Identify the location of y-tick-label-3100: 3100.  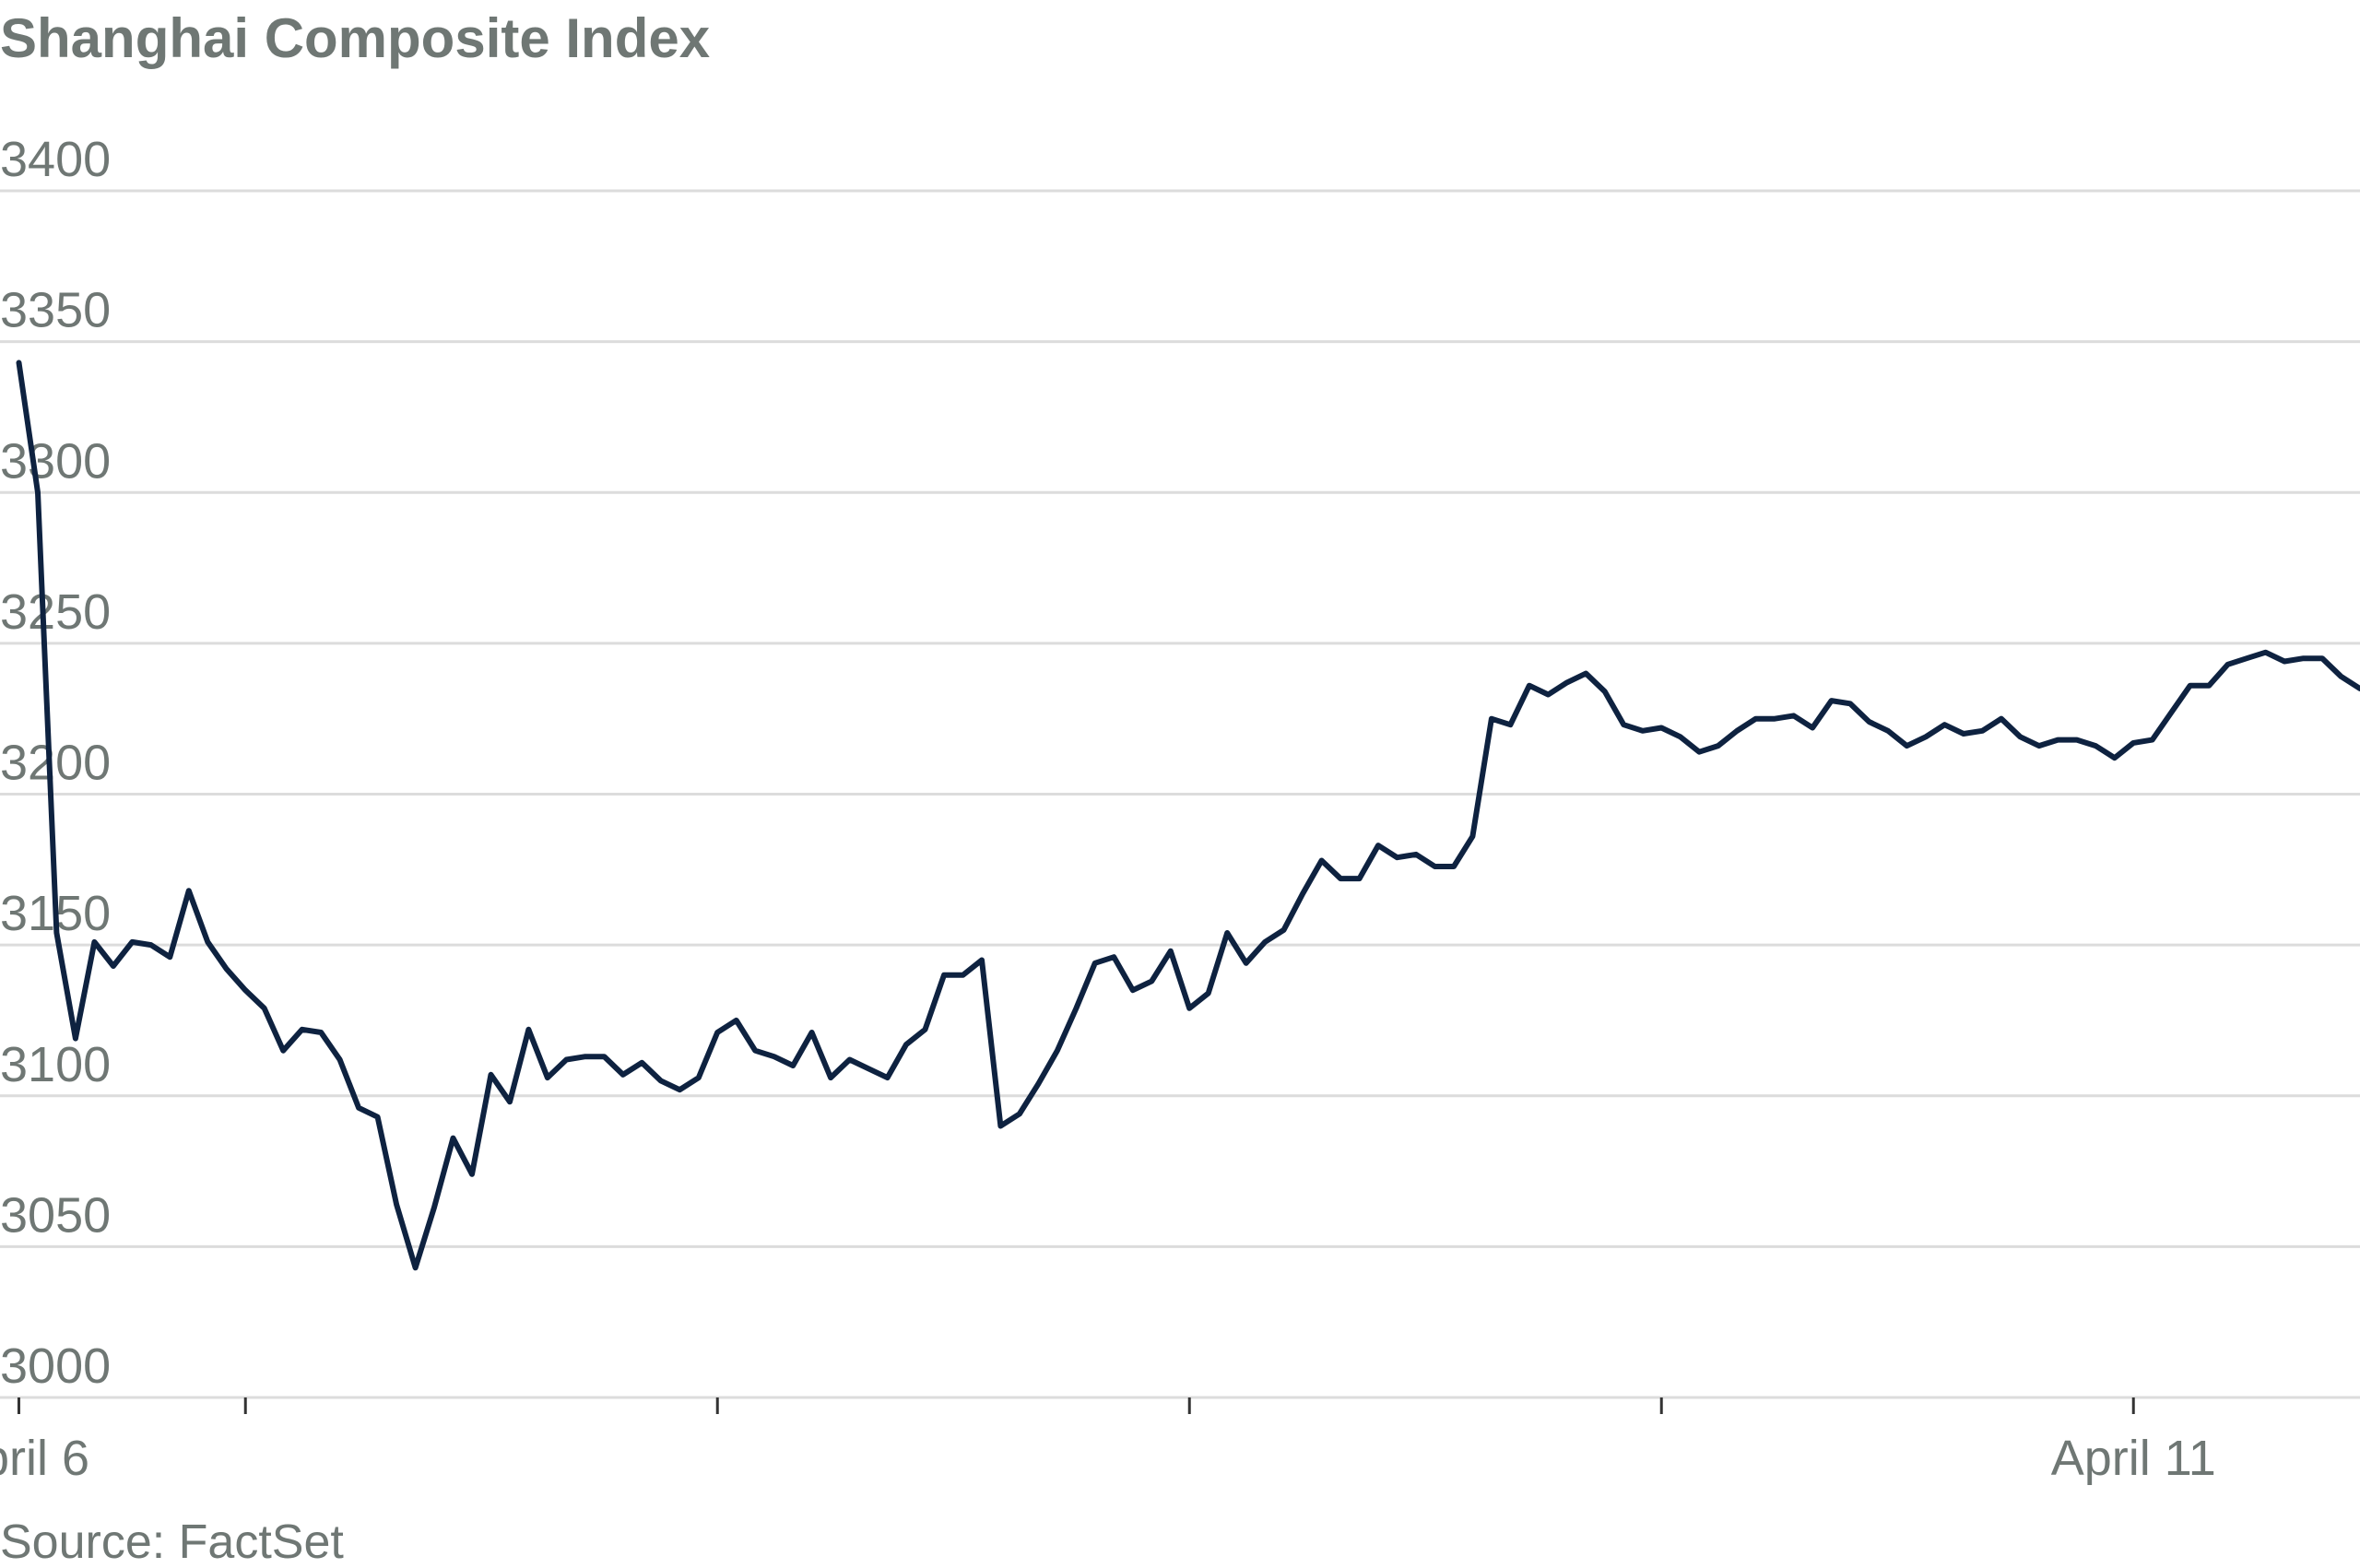
(55, 1064).